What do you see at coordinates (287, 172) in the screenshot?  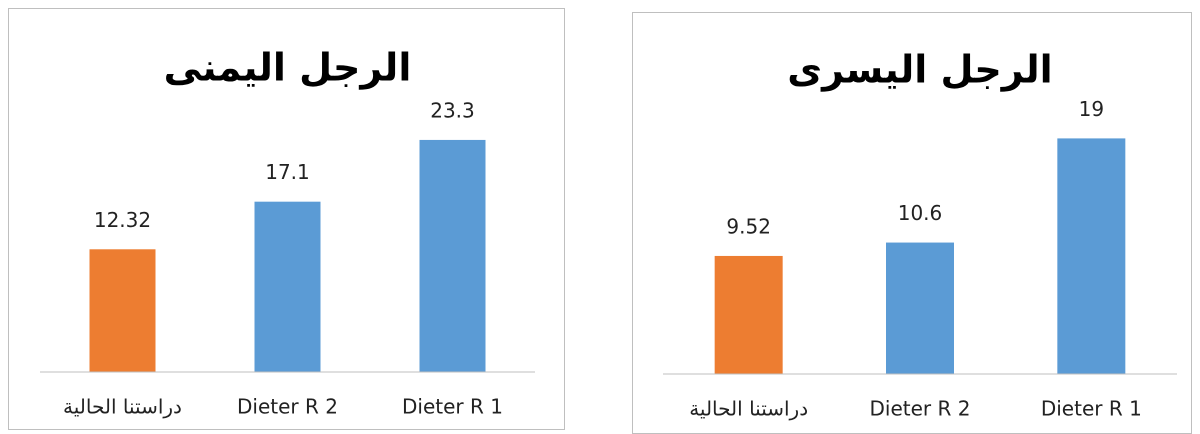 I see `data-label: 17.1` at bounding box center [287, 172].